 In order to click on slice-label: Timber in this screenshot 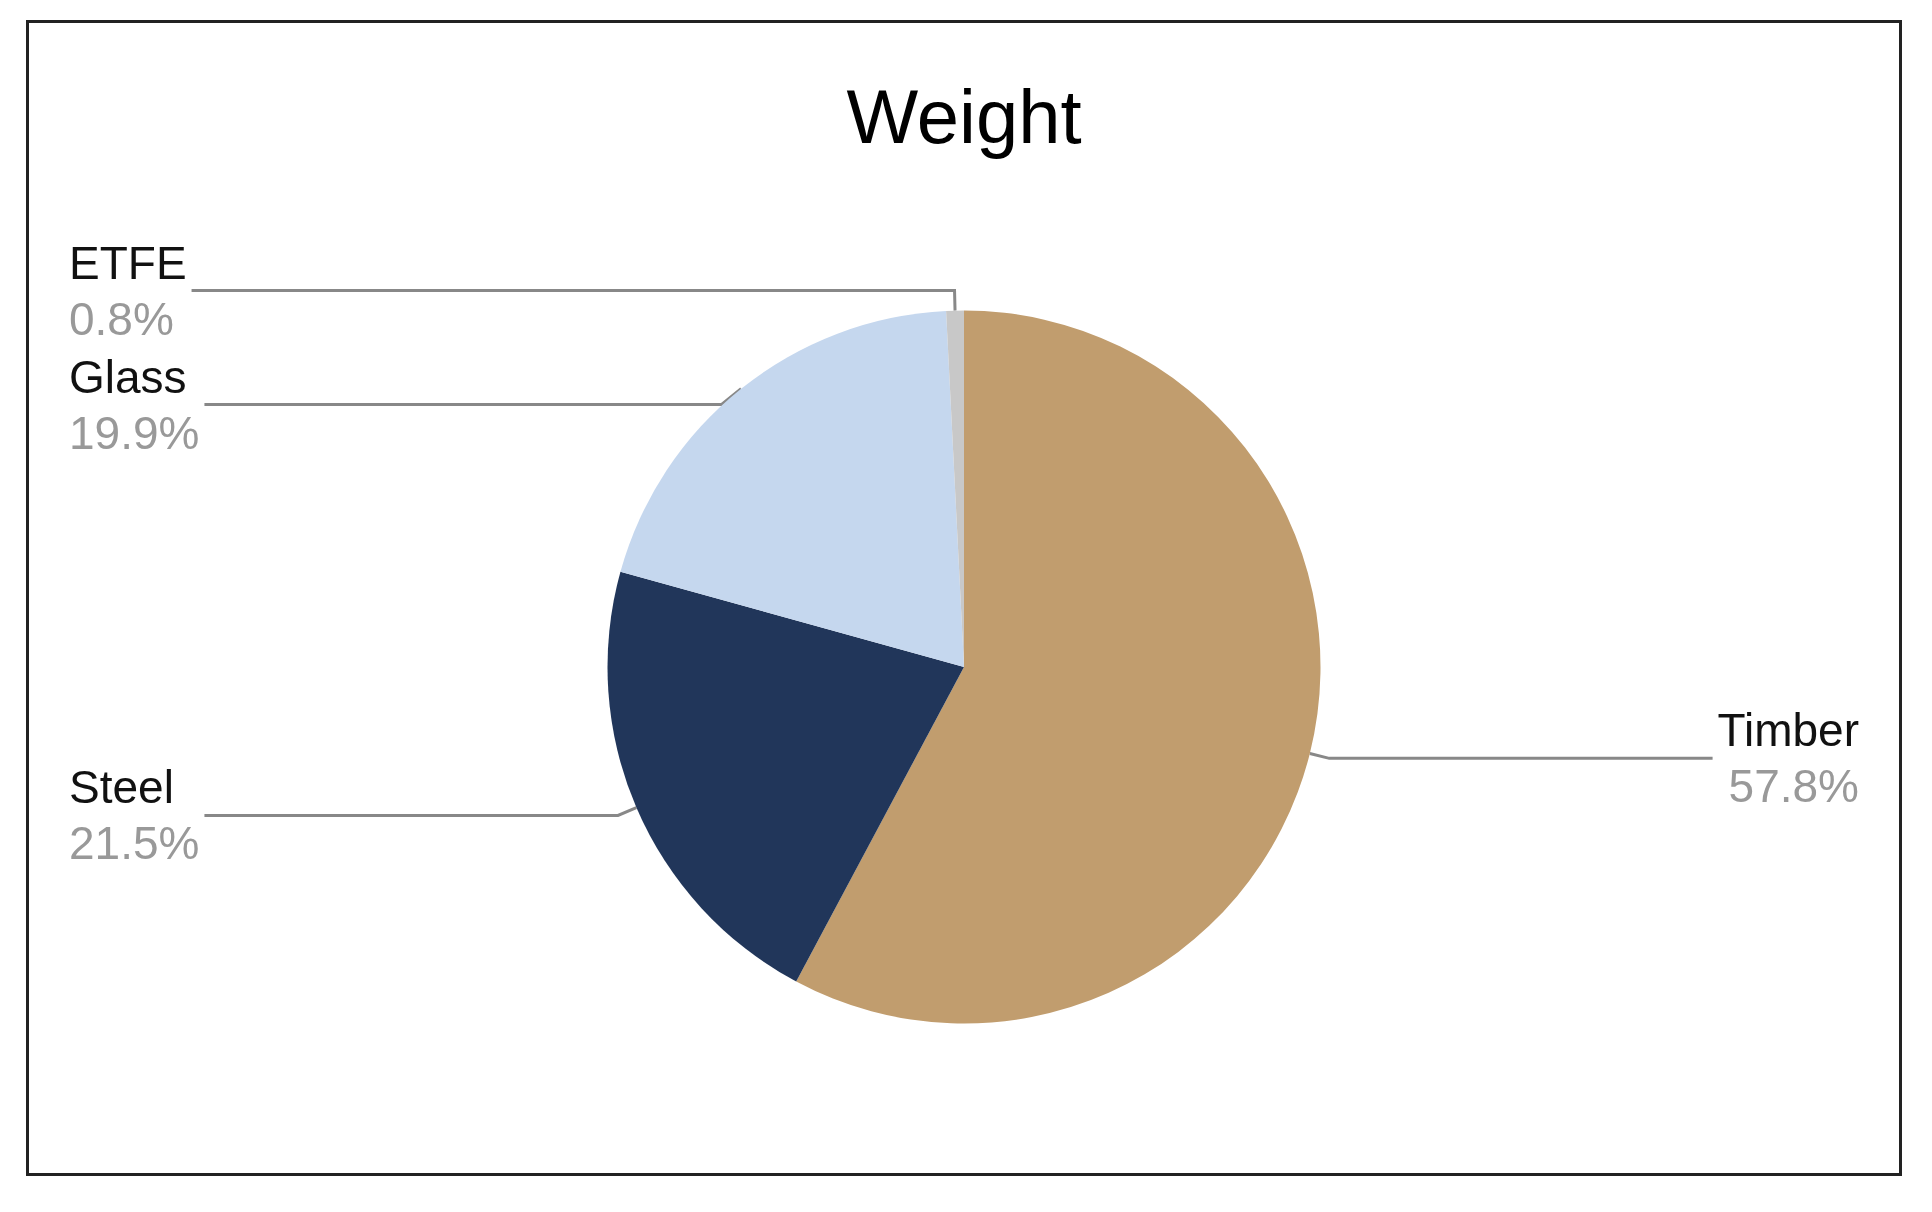, I will do `click(1788, 730)`.